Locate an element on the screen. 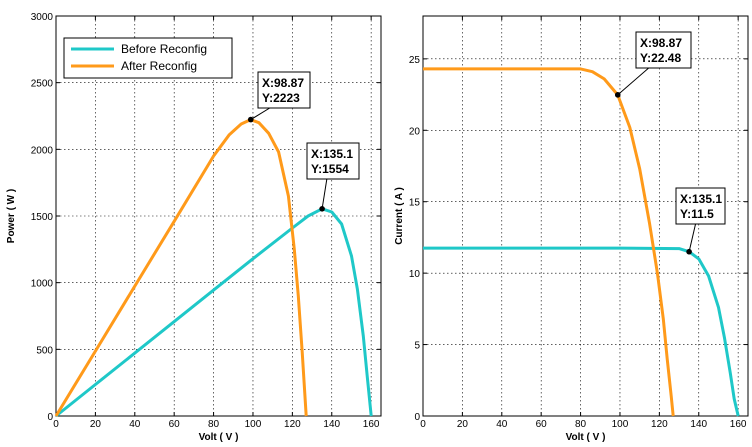 This screenshot has width=752, height=447. y-tick-label: 25 is located at coordinates (415, 60).